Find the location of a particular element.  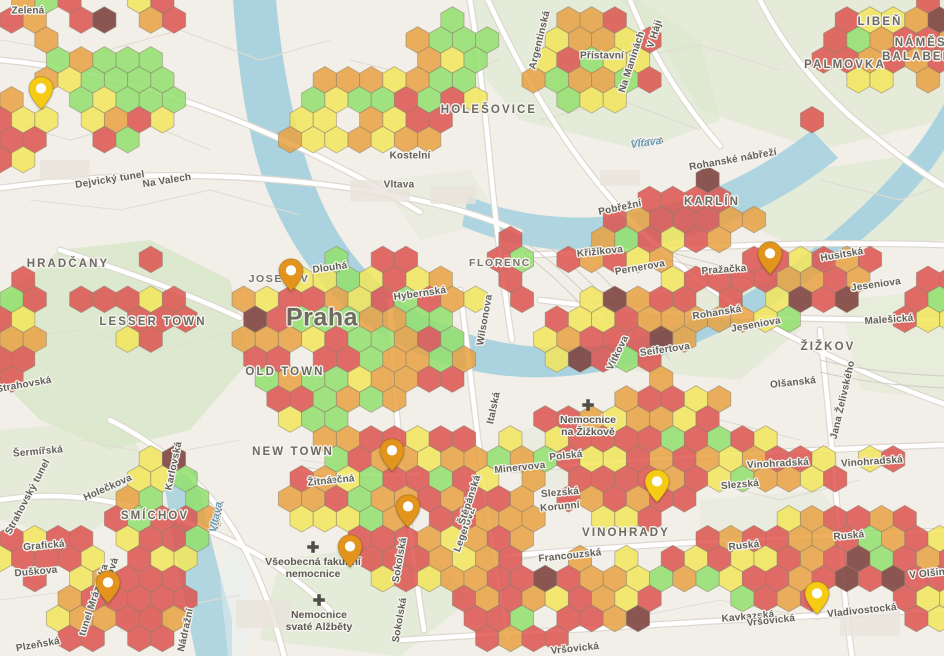

marker-vfn-pin-icon is located at coordinates (350, 551).